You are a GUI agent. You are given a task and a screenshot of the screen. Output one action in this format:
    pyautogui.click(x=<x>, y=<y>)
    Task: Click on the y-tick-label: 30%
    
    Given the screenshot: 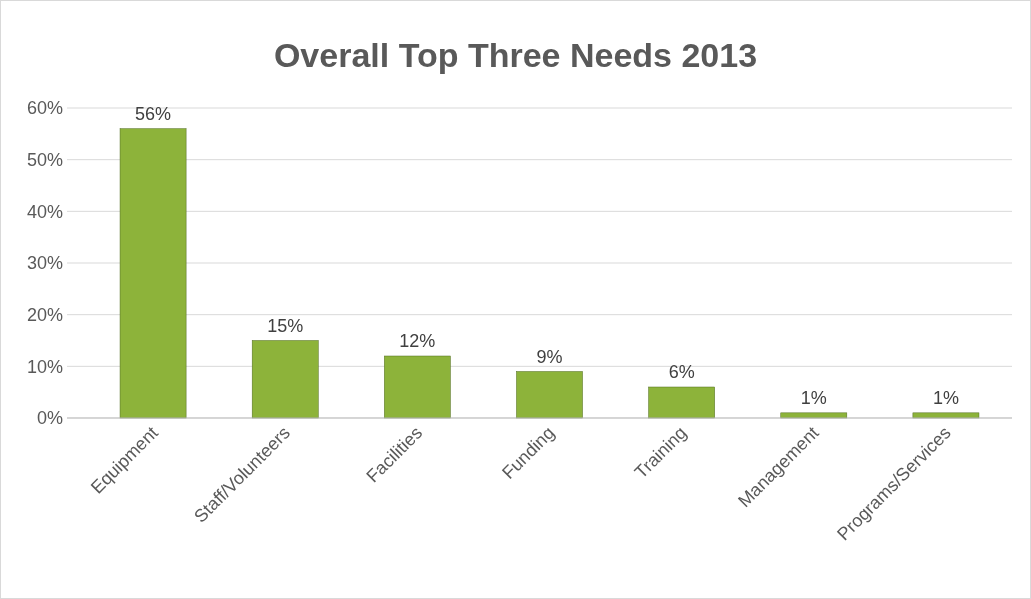 What is the action you would take?
    pyautogui.click(x=44, y=263)
    